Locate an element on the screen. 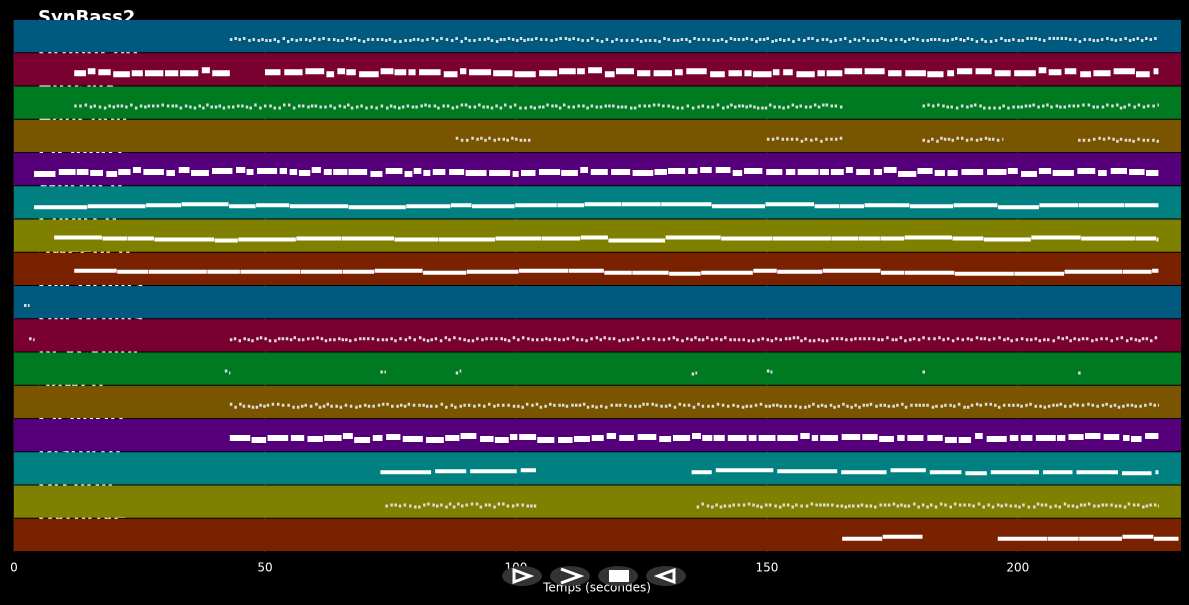 The height and width of the screenshot is (605, 1189). stop-button is located at coordinates (618, 576).